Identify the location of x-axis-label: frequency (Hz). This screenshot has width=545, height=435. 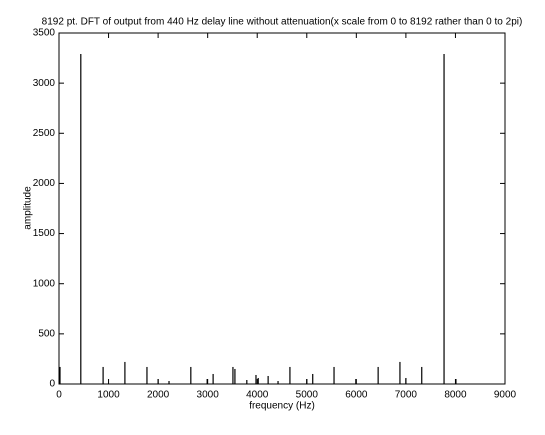
(282, 406).